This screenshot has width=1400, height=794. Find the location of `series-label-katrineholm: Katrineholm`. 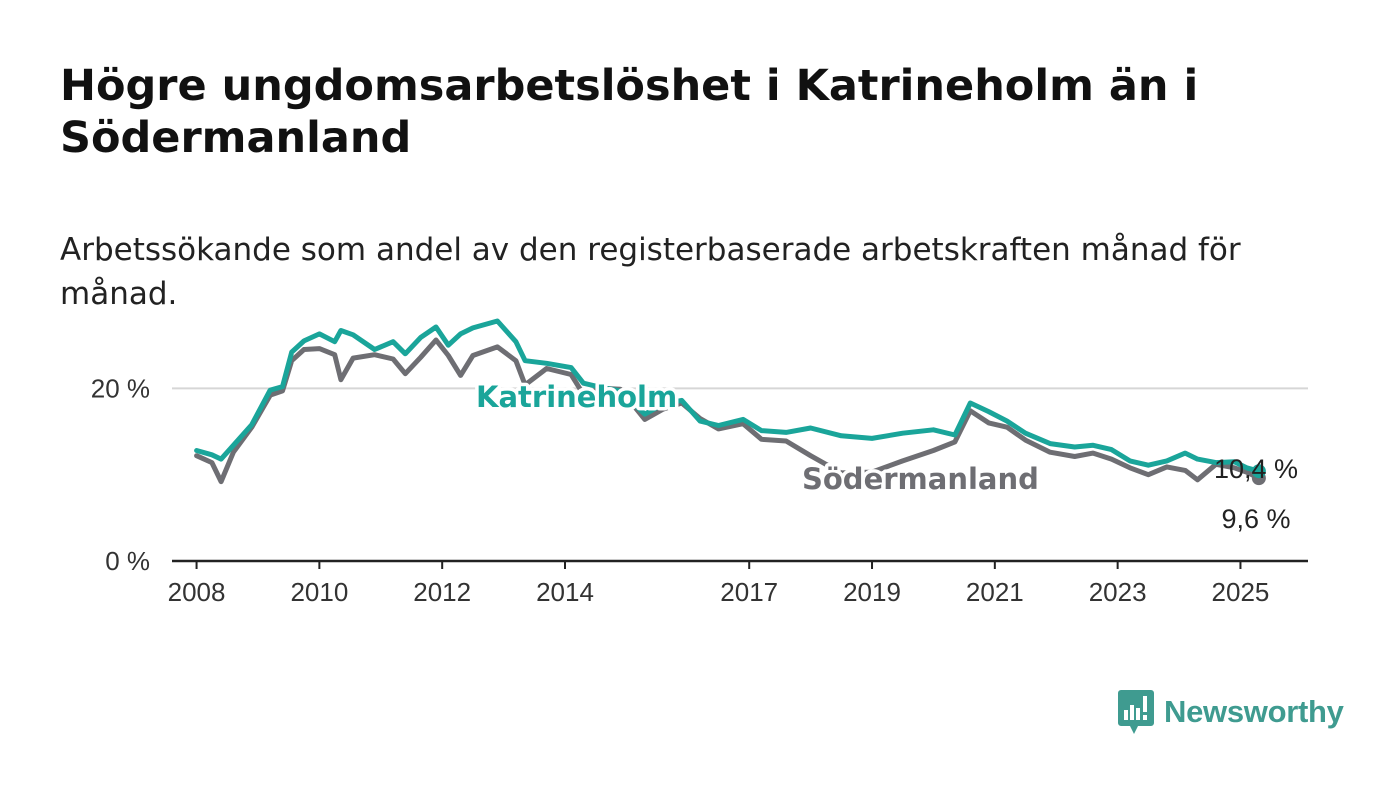

series-label-katrineholm: Katrineholm is located at coordinates (576, 397).